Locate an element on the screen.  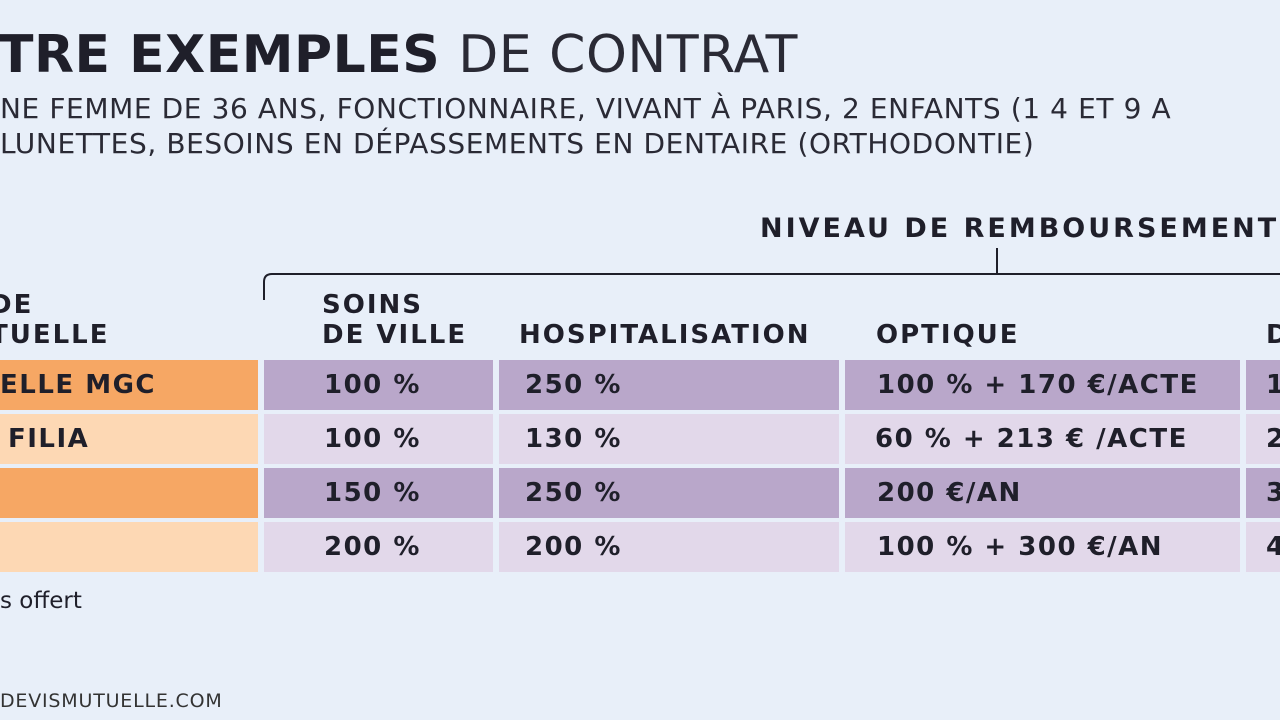
column-header-optique: OPTIQUE is located at coordinates (948, 335).